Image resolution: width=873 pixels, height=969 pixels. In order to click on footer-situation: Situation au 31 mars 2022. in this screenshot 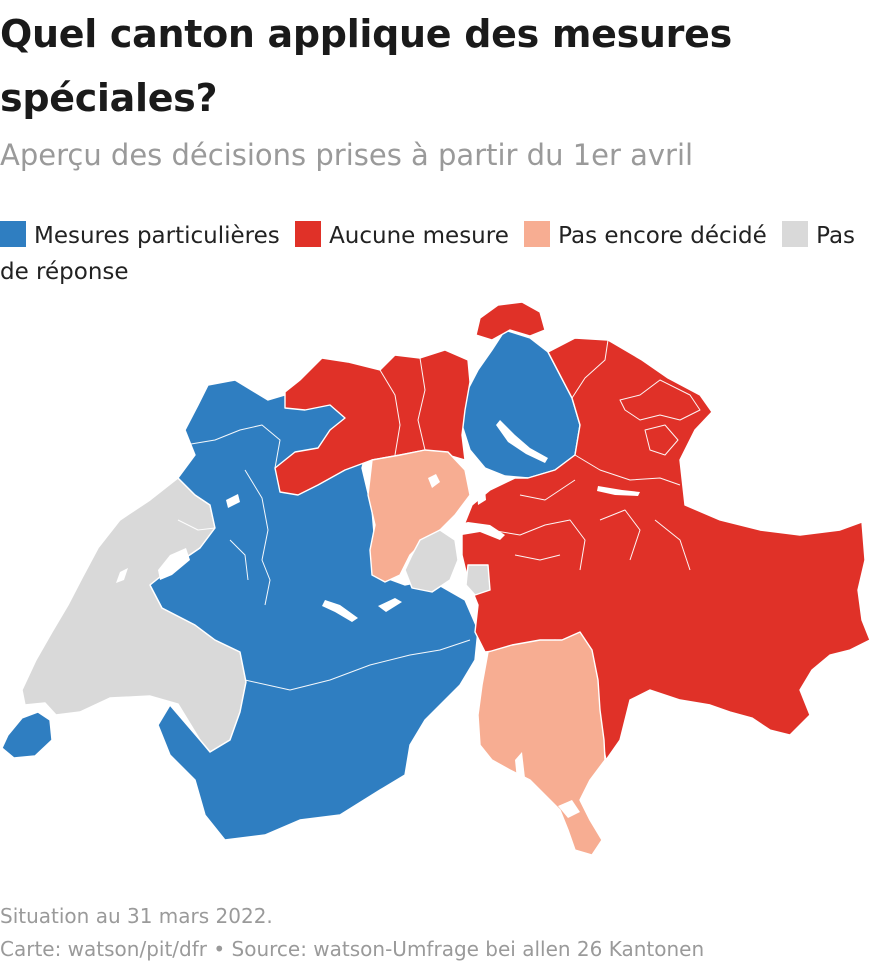, I will do `click(136, 916)`.